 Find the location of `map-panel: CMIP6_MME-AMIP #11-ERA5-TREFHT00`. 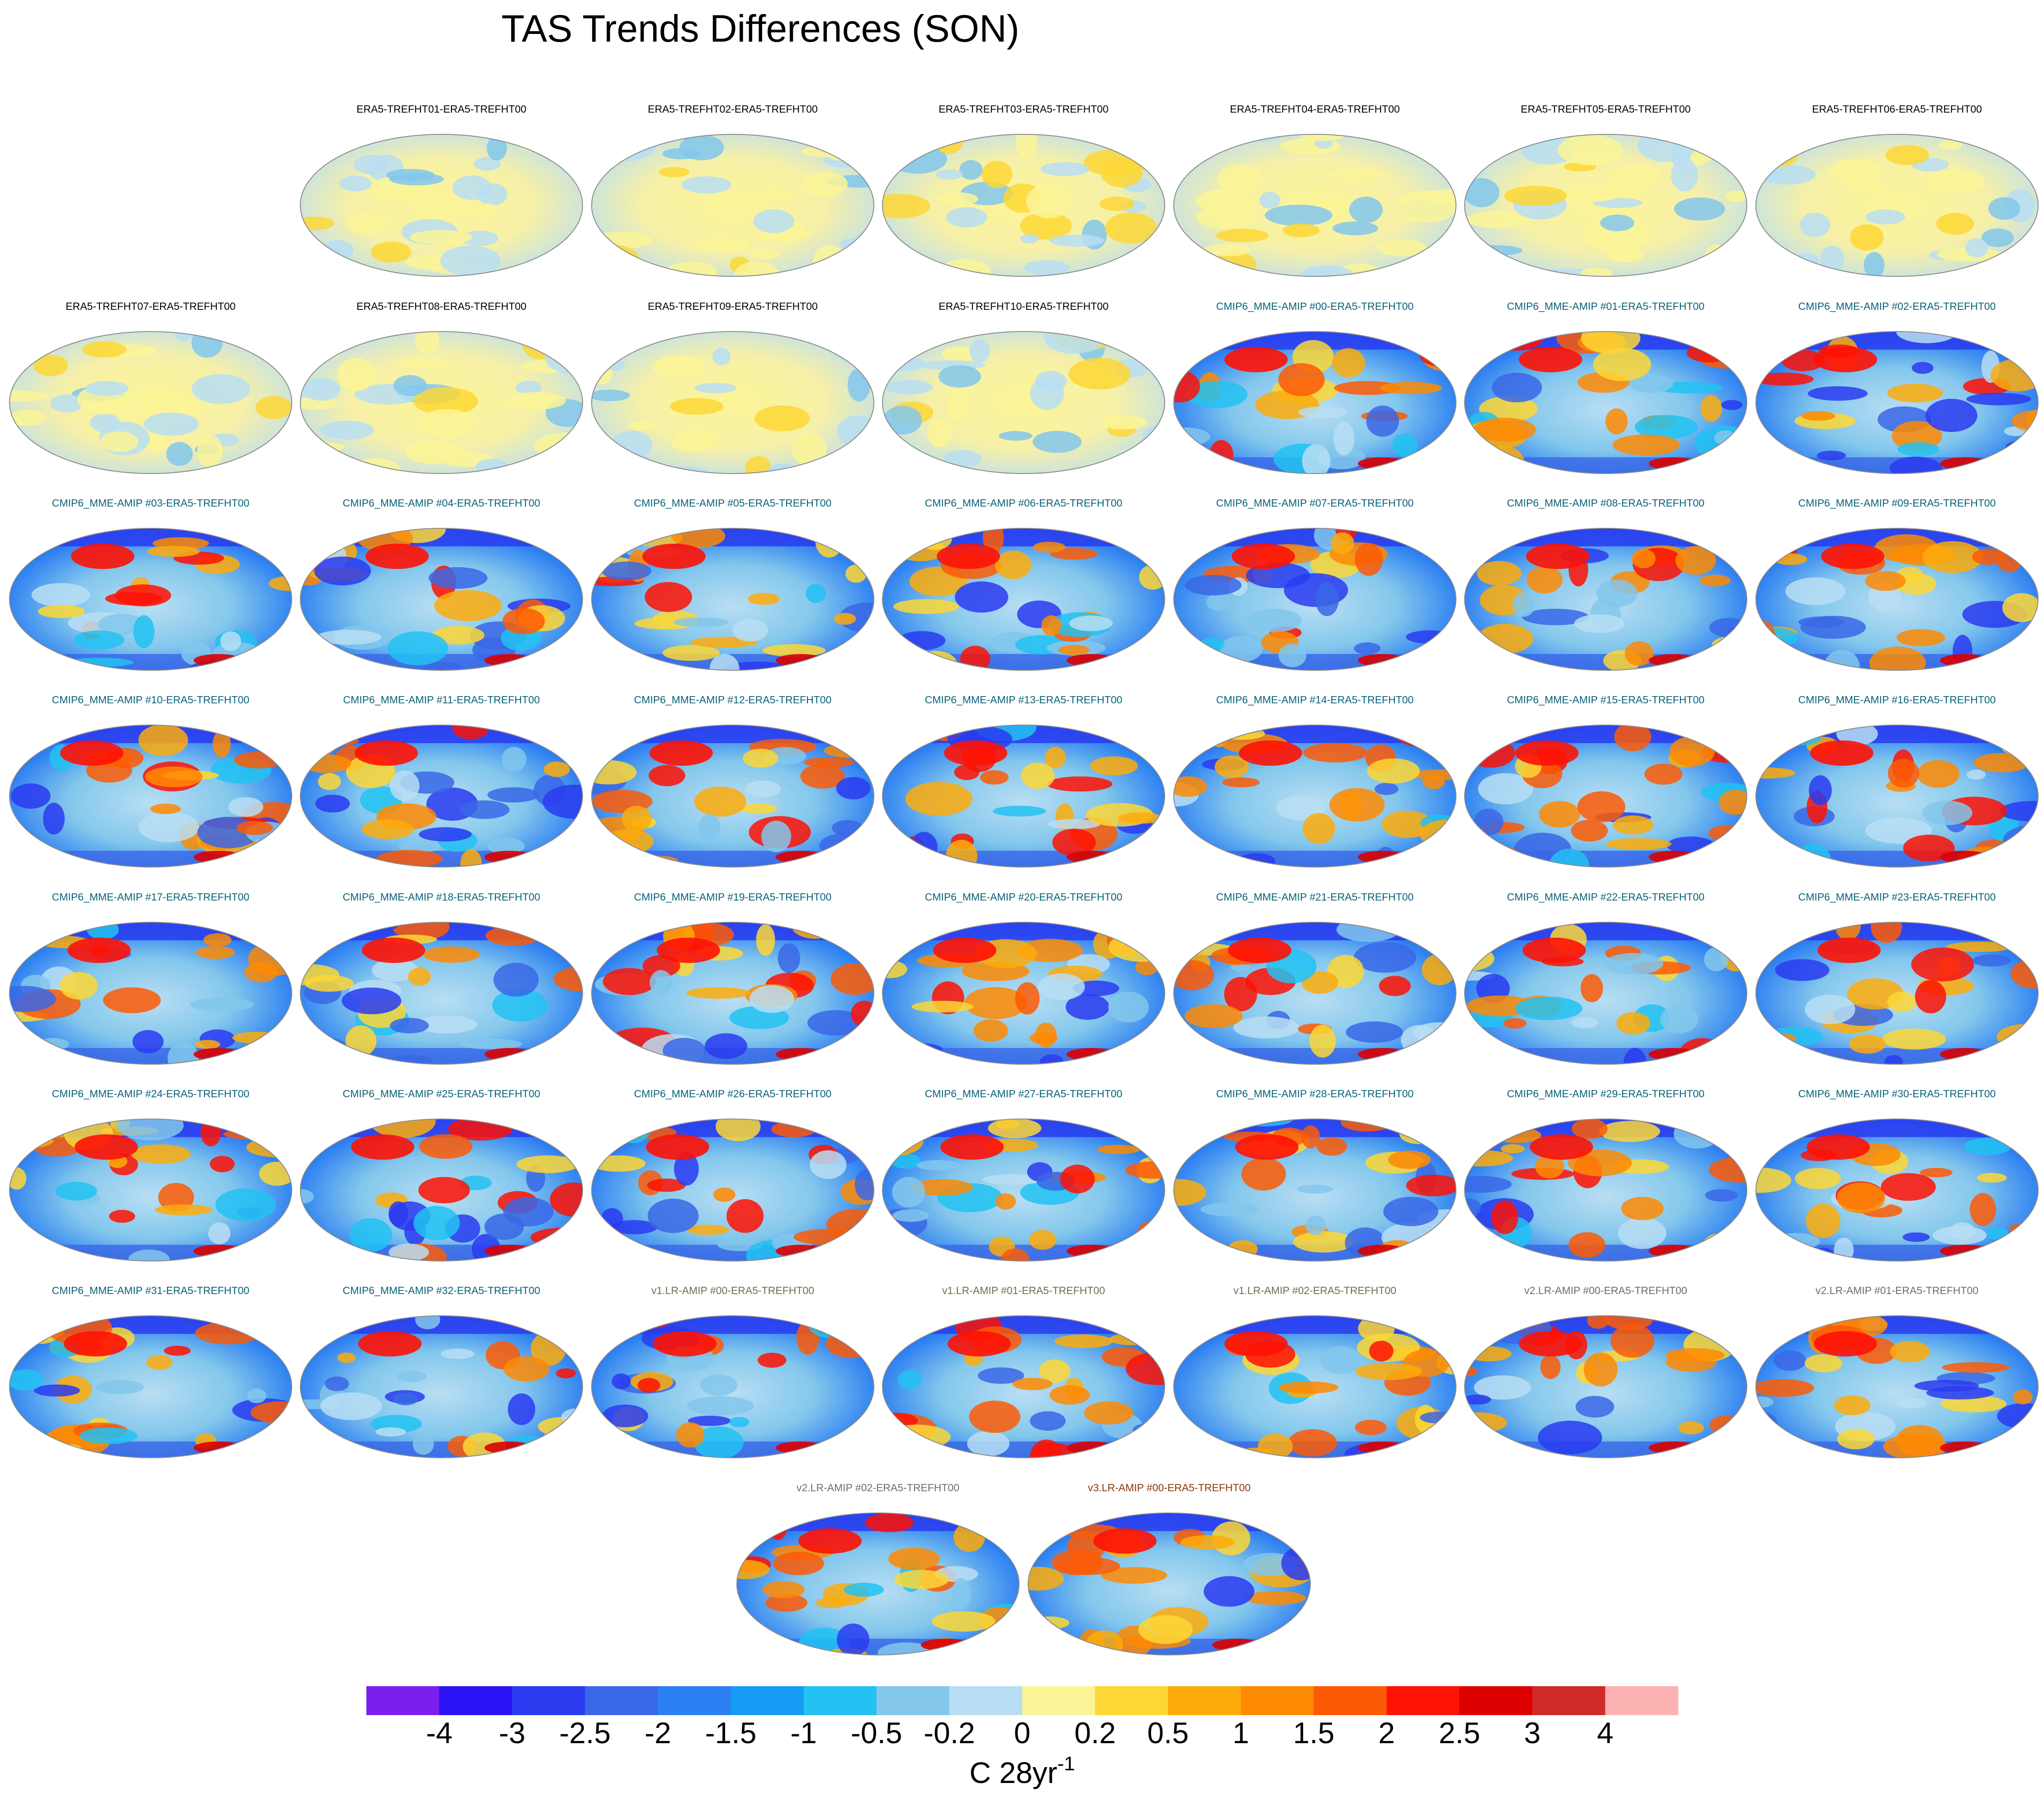

map-panel: CMIP6_MME-AMIP #11-ERA5-TREFHT00 is located at coordinates (441, 781).